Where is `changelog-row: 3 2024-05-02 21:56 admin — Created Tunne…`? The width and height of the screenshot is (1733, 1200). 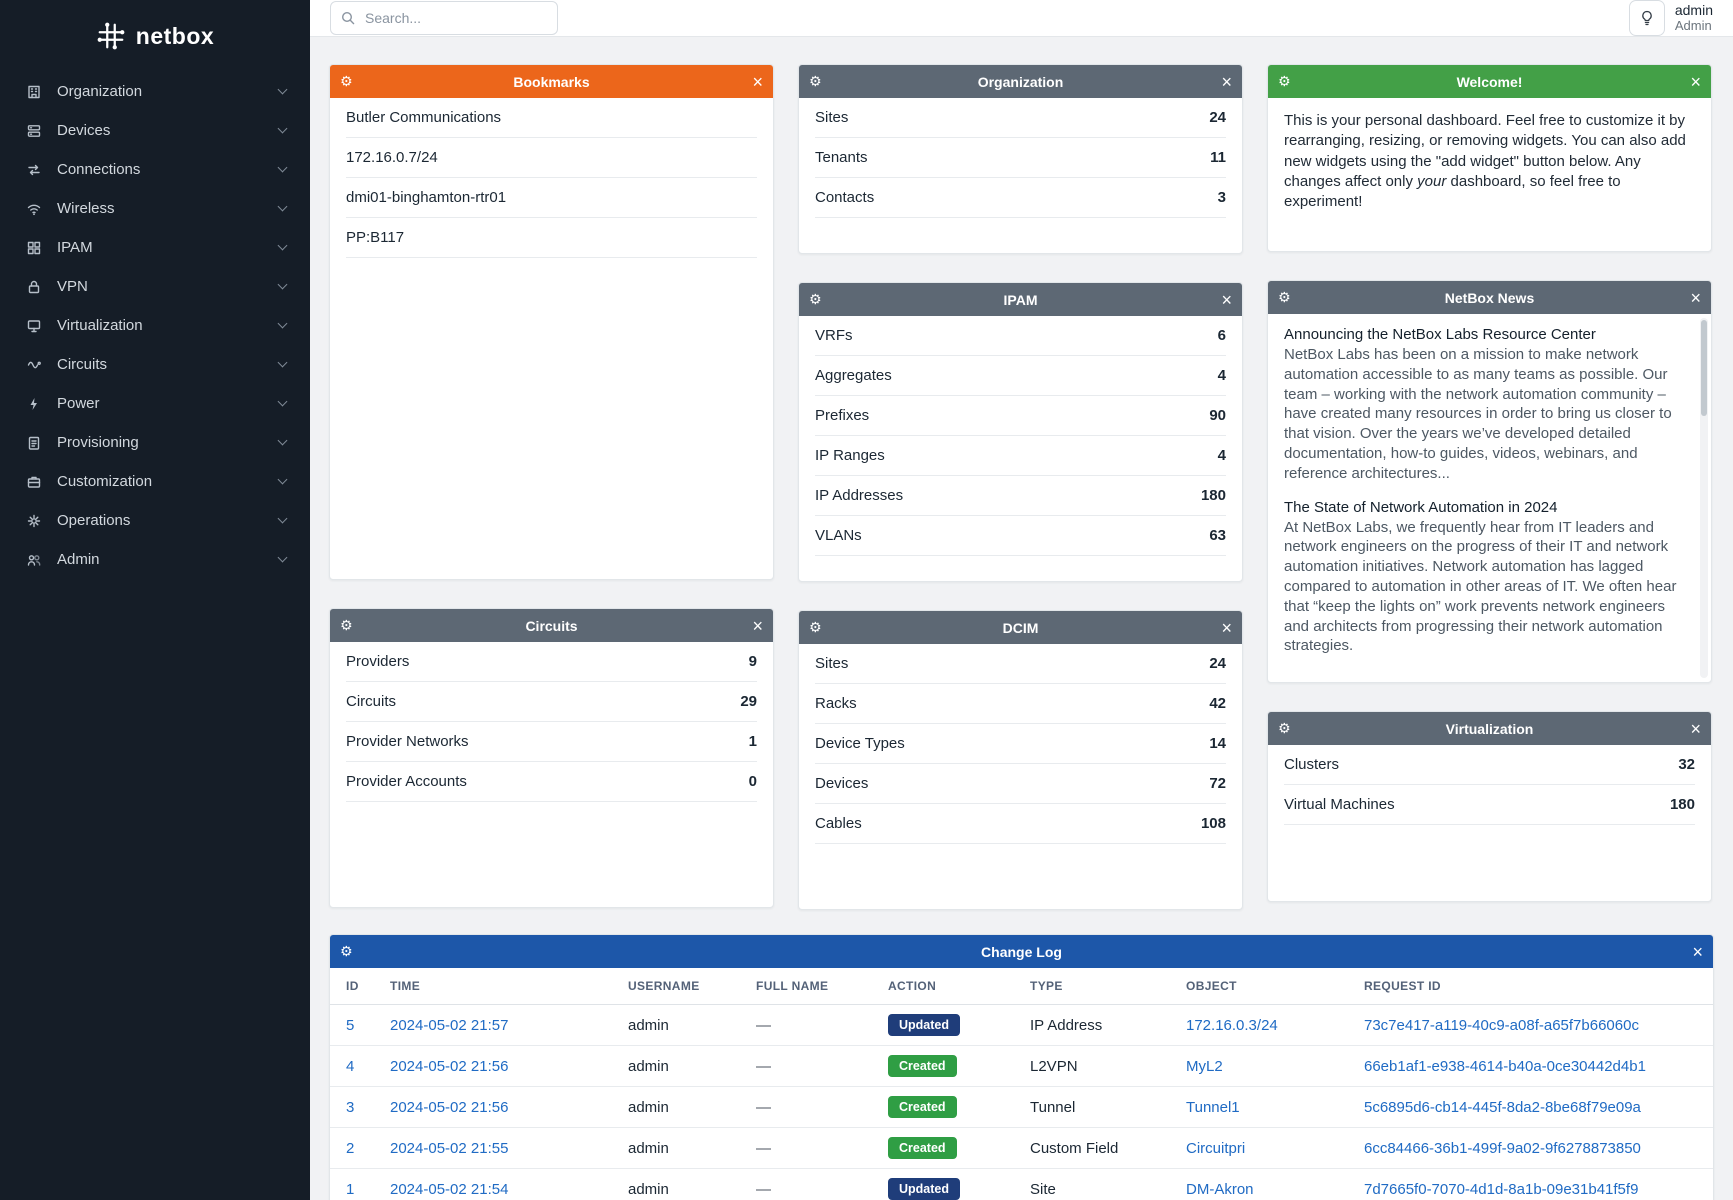
changelog-row: 3 2024-05-02 21:56 admin — Created Tunne… is located at coordinates (1021, 1107).